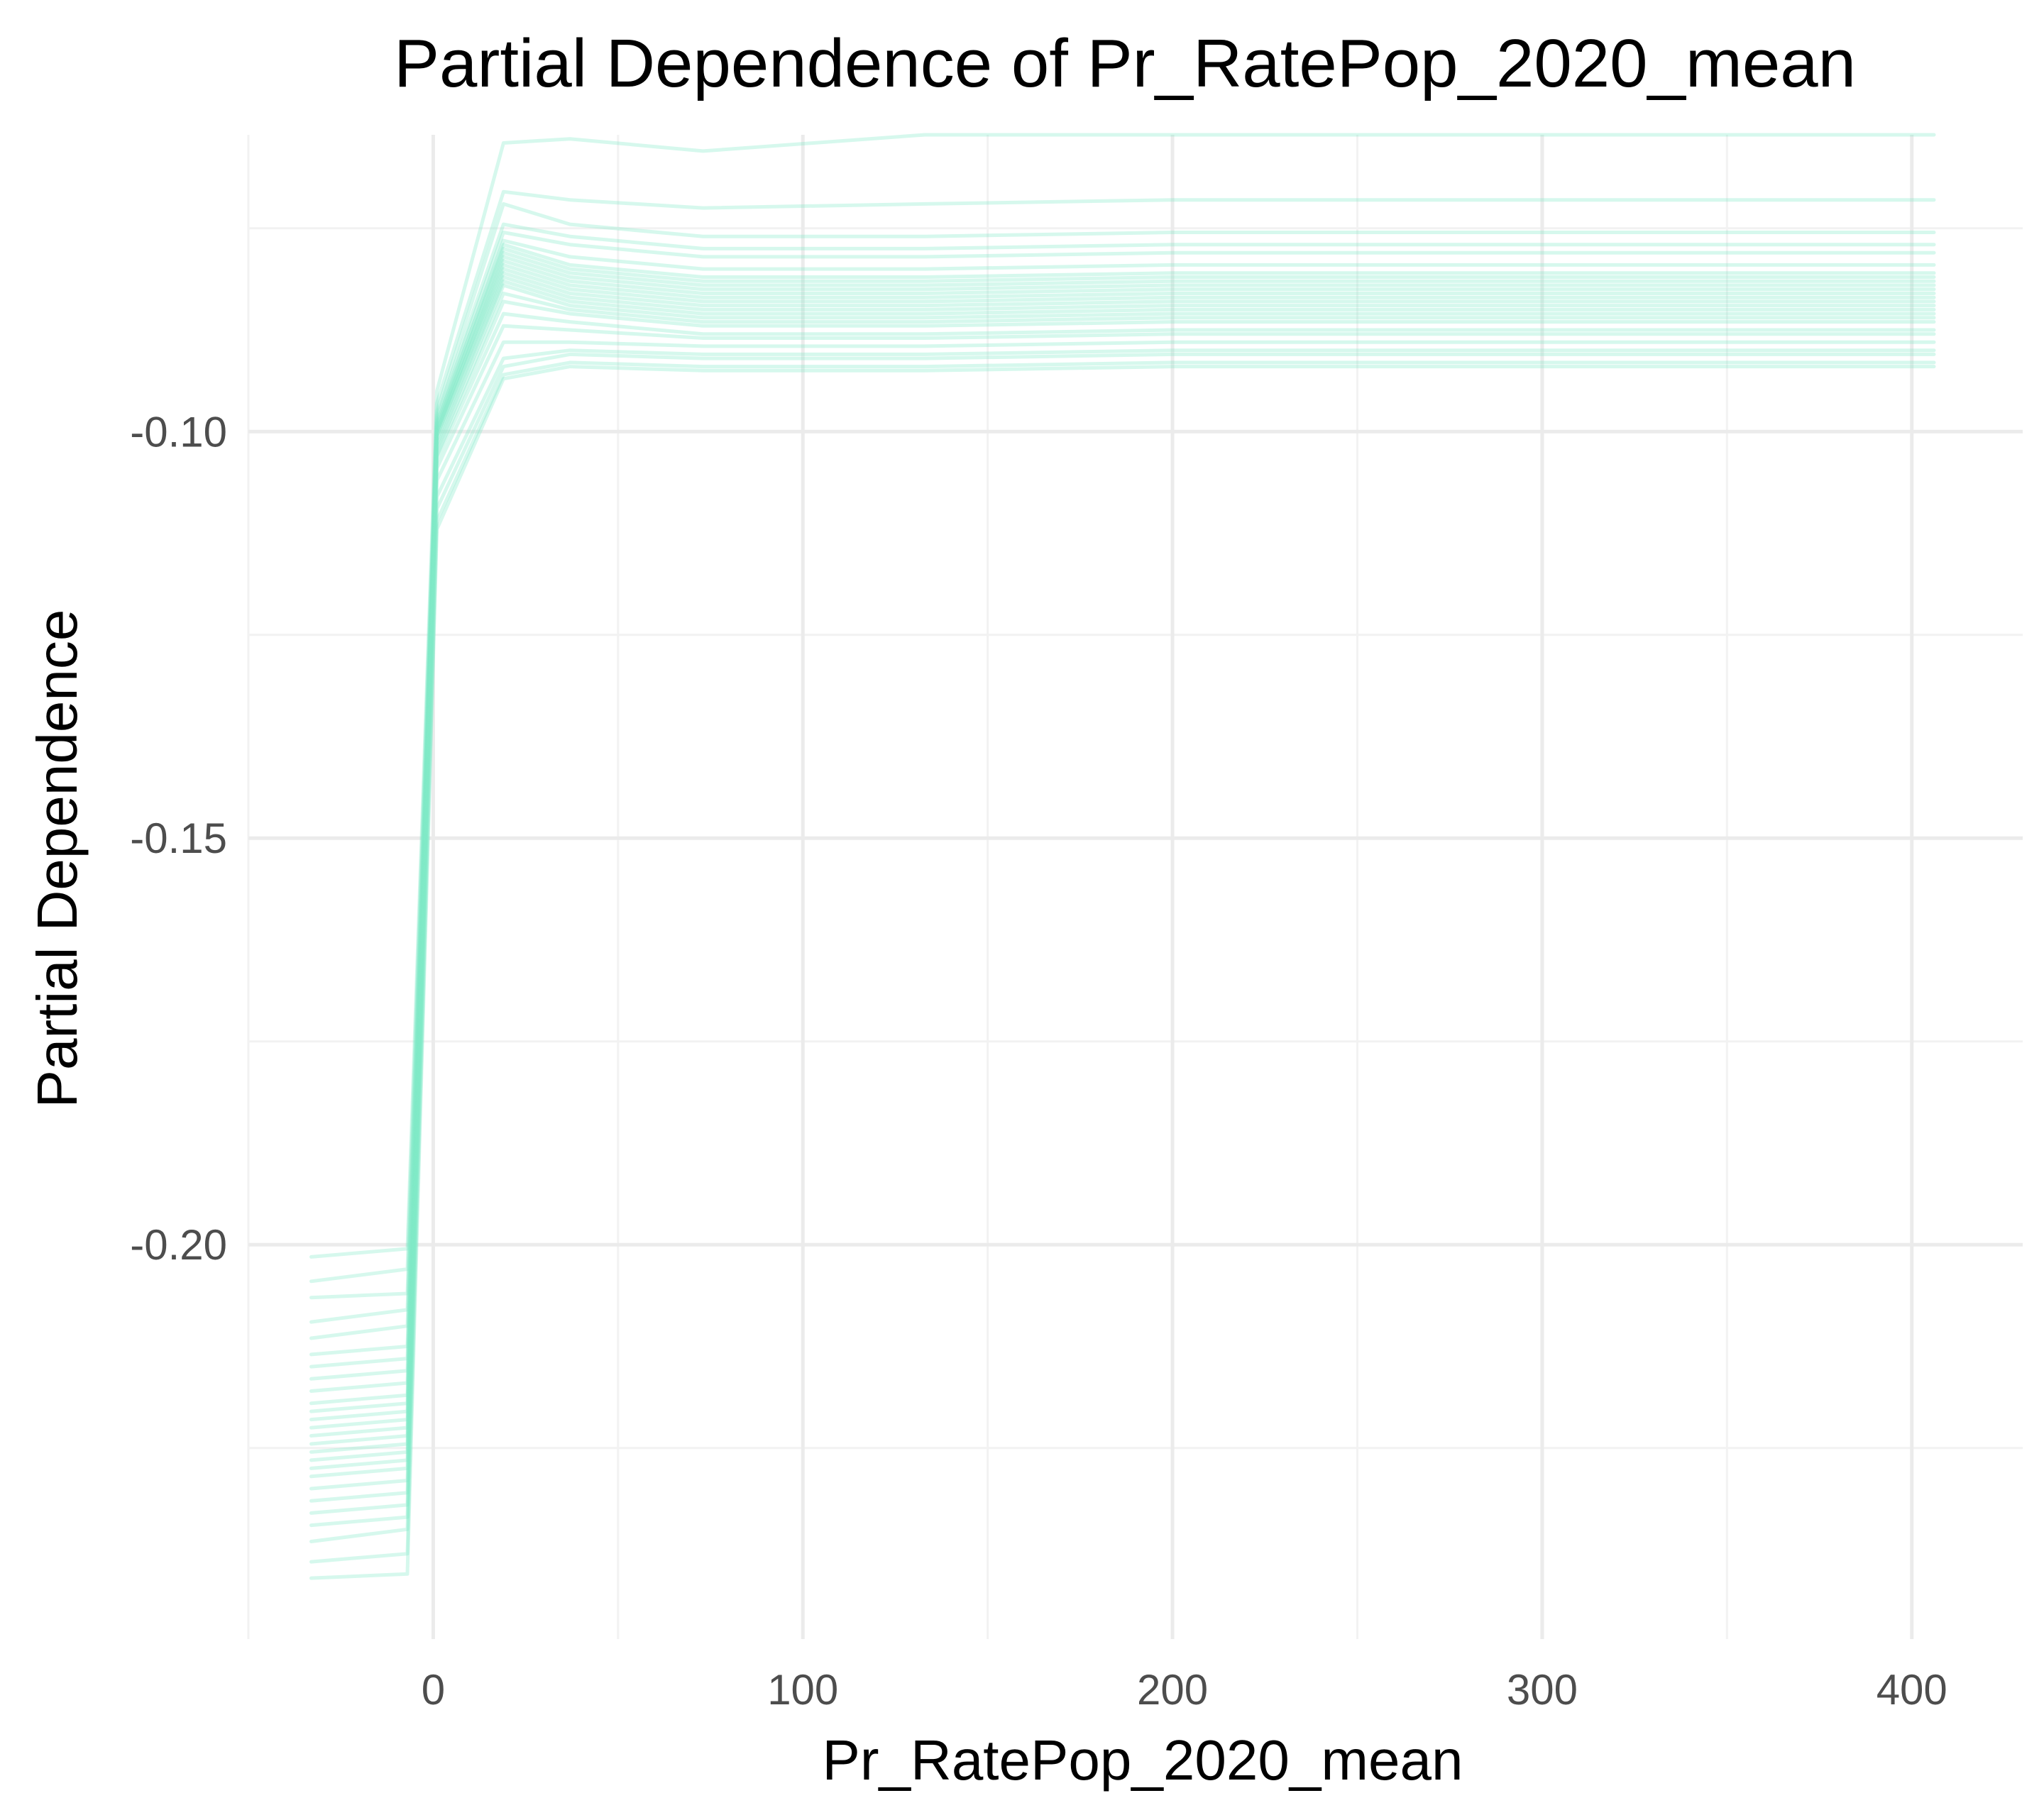 The height and width of the screenshot is (1820, 2044). I want to click on y-axis-title: Partial Dependence, so click(57, 859).